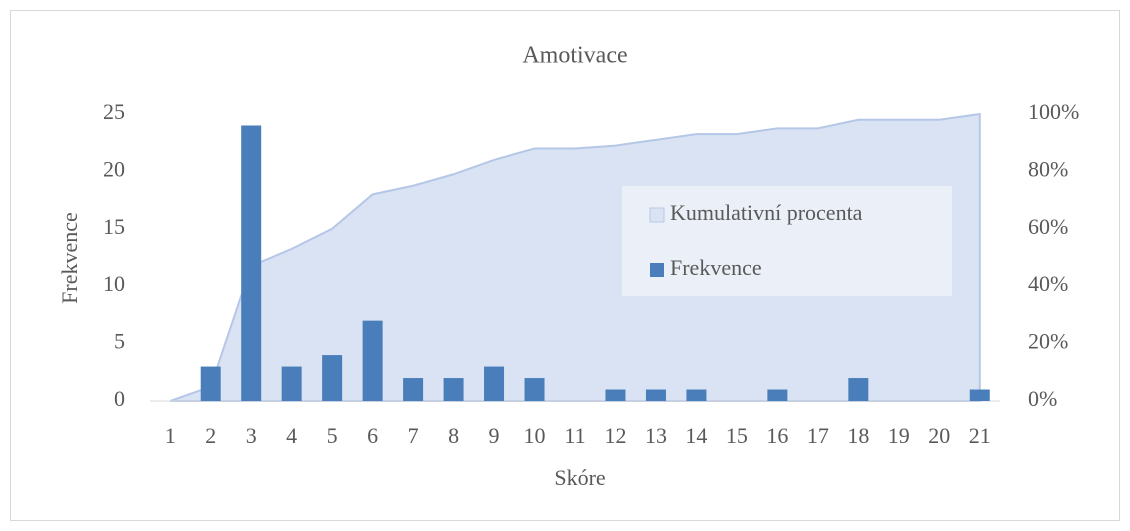 The image size is (1130, 531). What do you see at coordinates (251, 435) in the screenshot?
I see `x-tick-label: 3` at bounding box center [251, 435].